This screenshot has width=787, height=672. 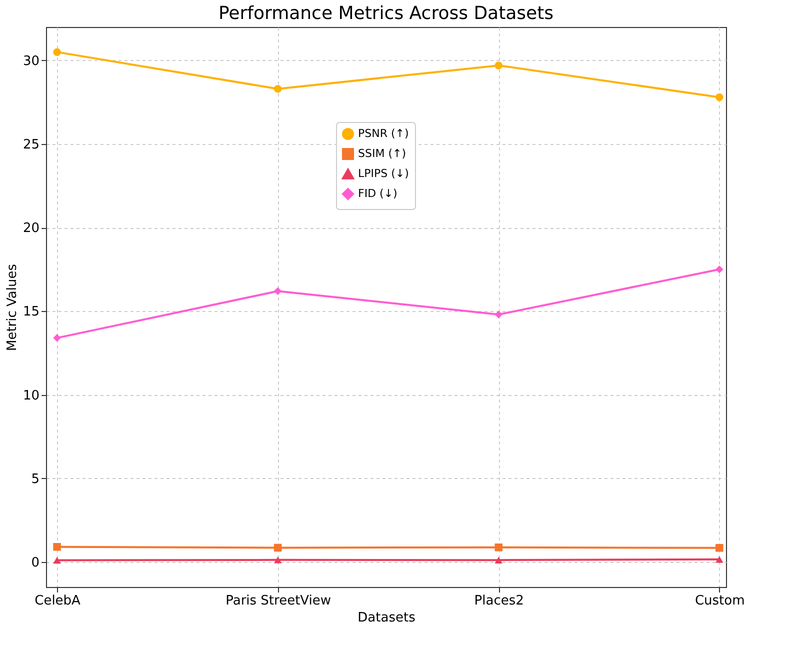 What do you see at coordinates (35, 479) in the screenshot?
I see `y-tick-label: 5` at bounding box center [35, 479].